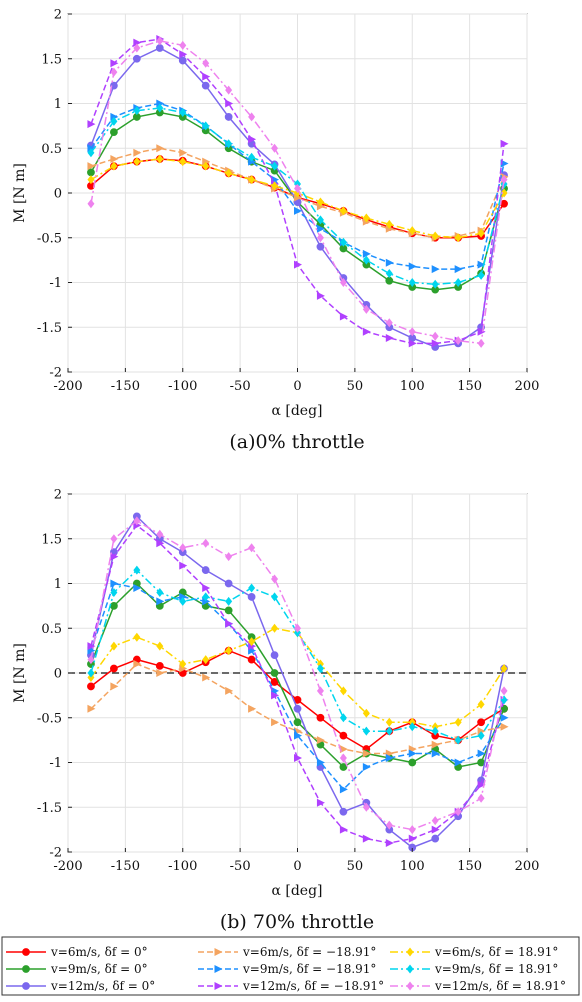 The image size is (582, 1002). I want to click on legend-label: v=12m/s, δf = 0°, so click(102, 986).